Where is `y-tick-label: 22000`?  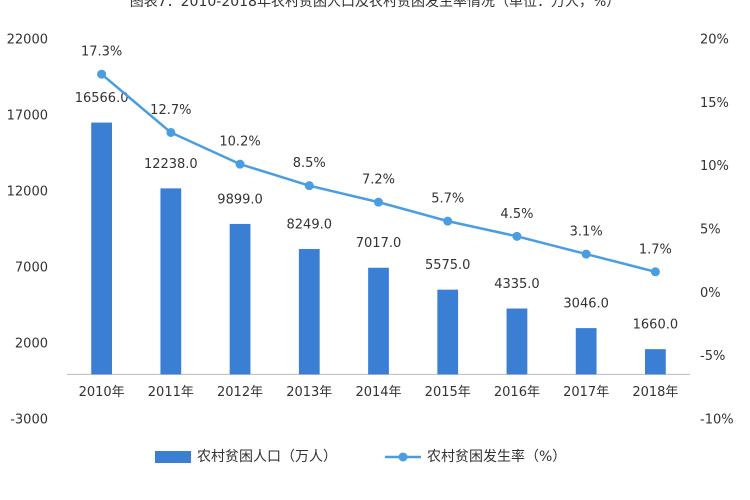
y-tick-label: 22000 is located at coordinates (27, 40).